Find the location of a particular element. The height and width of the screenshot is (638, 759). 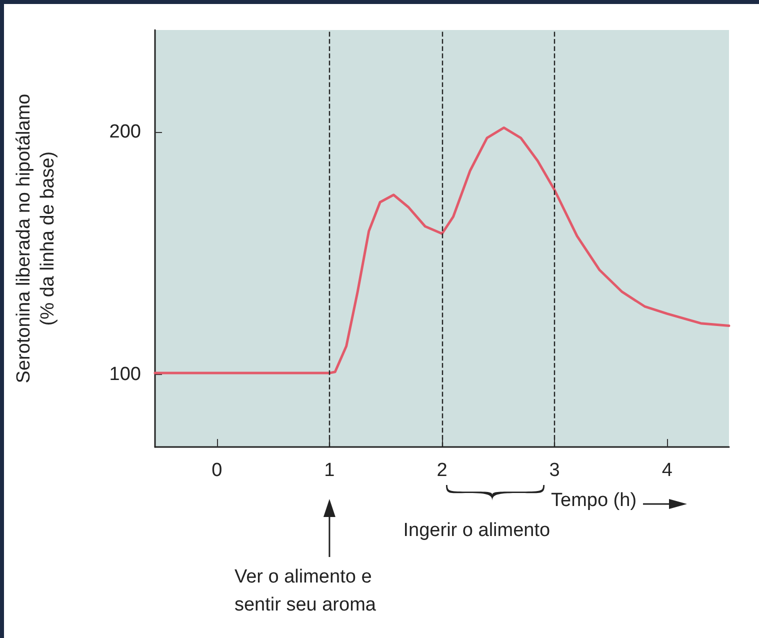

y-tick-label: 100 is located at coordinates (125, 374).